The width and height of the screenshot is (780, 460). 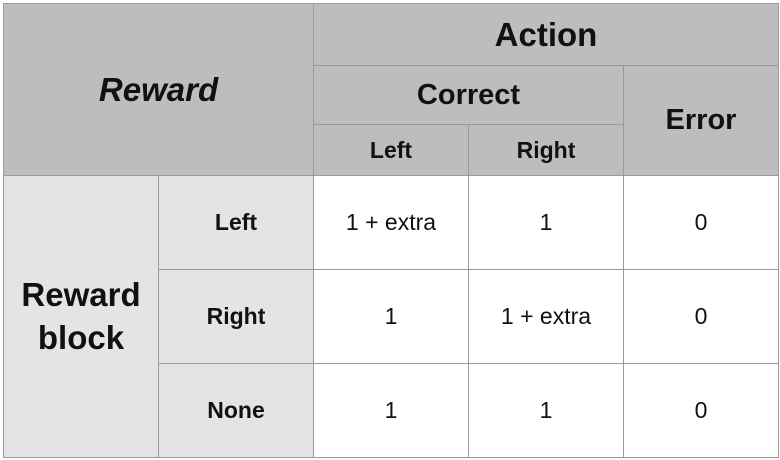 What do you see at coordinates (391, 410) in the screenshot?
I see `cell-none-correct-left: 1` at bounding box center [391, 410].